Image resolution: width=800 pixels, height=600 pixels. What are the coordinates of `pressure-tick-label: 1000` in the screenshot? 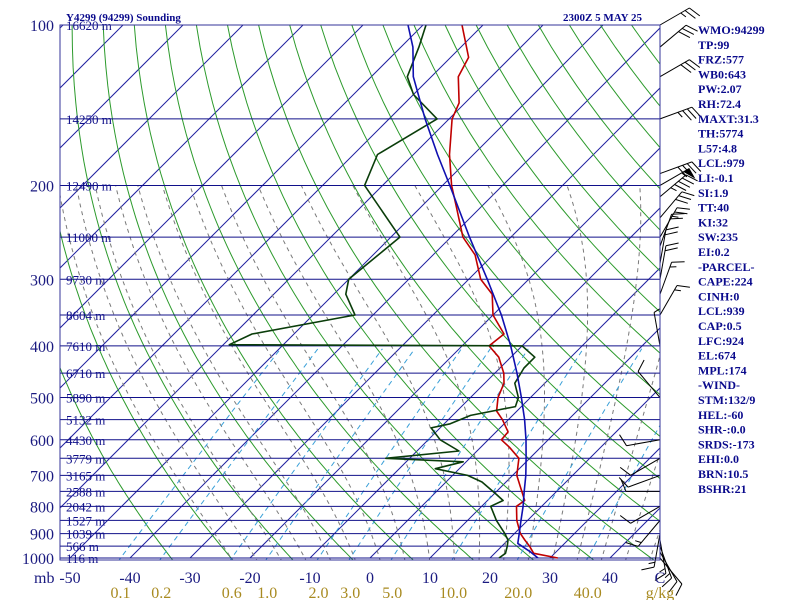 It's located at (38, 559).